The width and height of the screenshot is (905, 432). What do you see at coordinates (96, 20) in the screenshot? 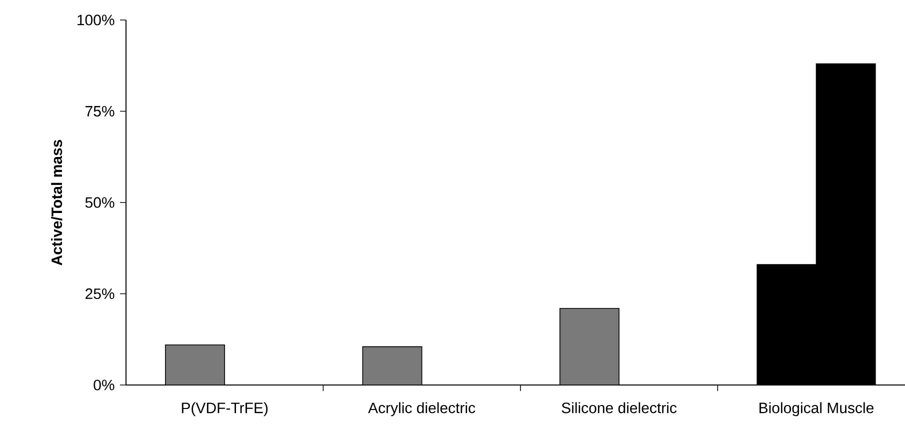
I see `y-tick-label: 100%` at bounding box center [96, 20].